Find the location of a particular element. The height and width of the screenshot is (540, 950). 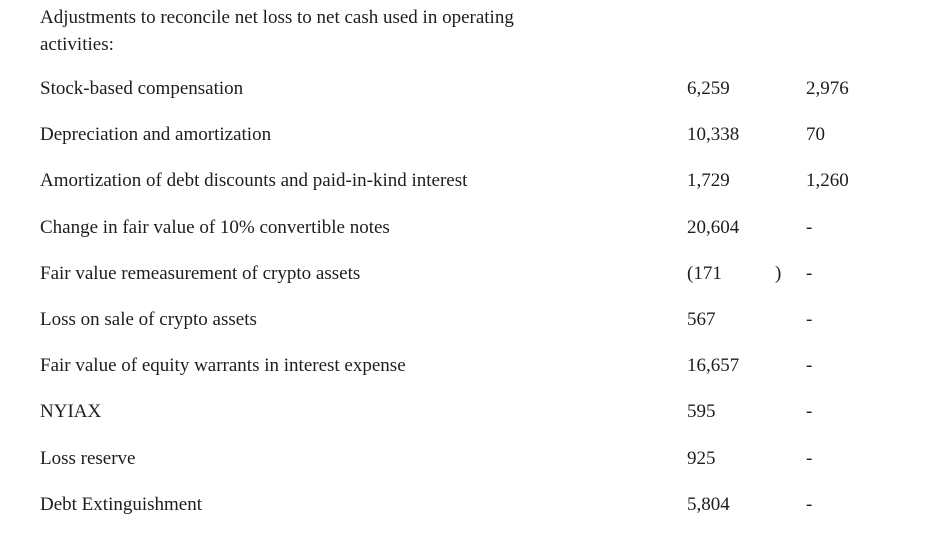

table-row-loss-on-sale-crypto: Loss on sale of crypto assets 567 - is located at coordinates (495, 332).